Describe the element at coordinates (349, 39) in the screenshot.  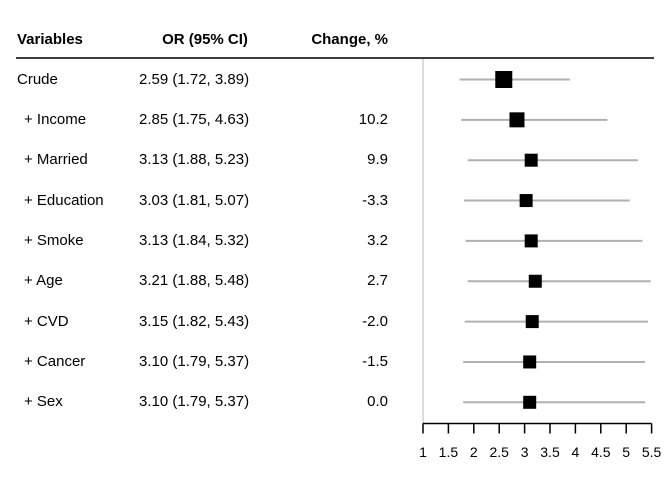
I see `column-header-change: Change, %` at that location.